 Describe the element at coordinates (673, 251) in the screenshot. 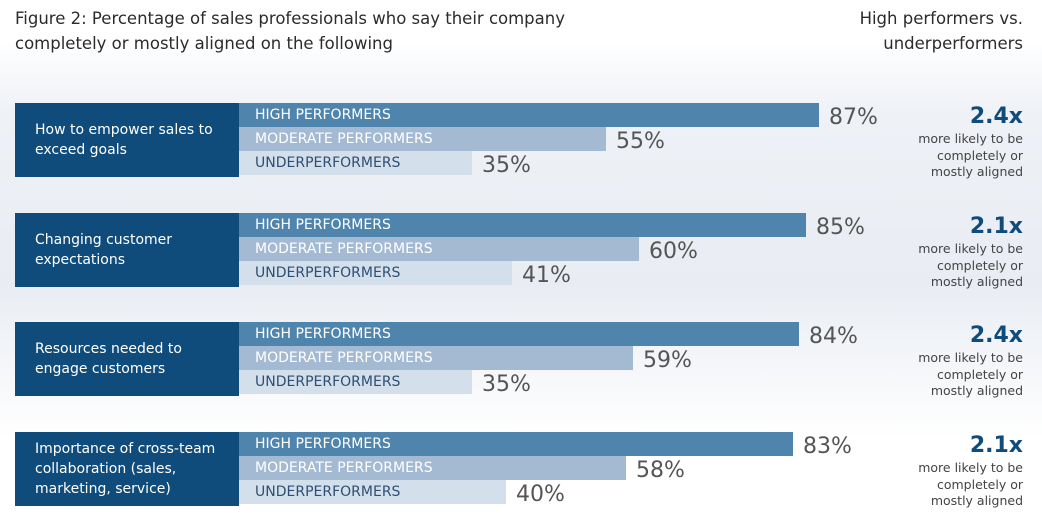

I see `data-label-moderate: 60%` at that location.